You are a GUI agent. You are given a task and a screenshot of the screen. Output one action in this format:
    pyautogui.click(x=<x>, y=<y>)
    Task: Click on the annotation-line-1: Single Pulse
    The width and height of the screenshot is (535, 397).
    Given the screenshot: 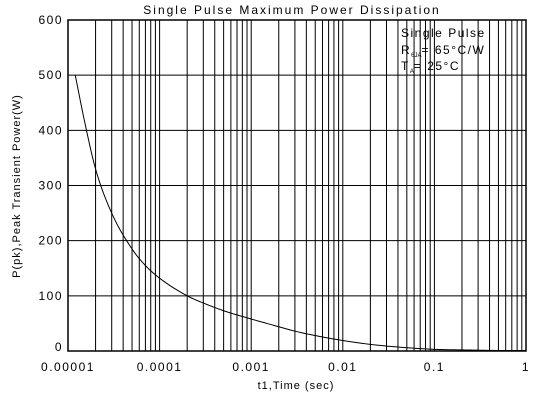 What is the action you would take?
    pyautogui.click(x=443, y=33)
    